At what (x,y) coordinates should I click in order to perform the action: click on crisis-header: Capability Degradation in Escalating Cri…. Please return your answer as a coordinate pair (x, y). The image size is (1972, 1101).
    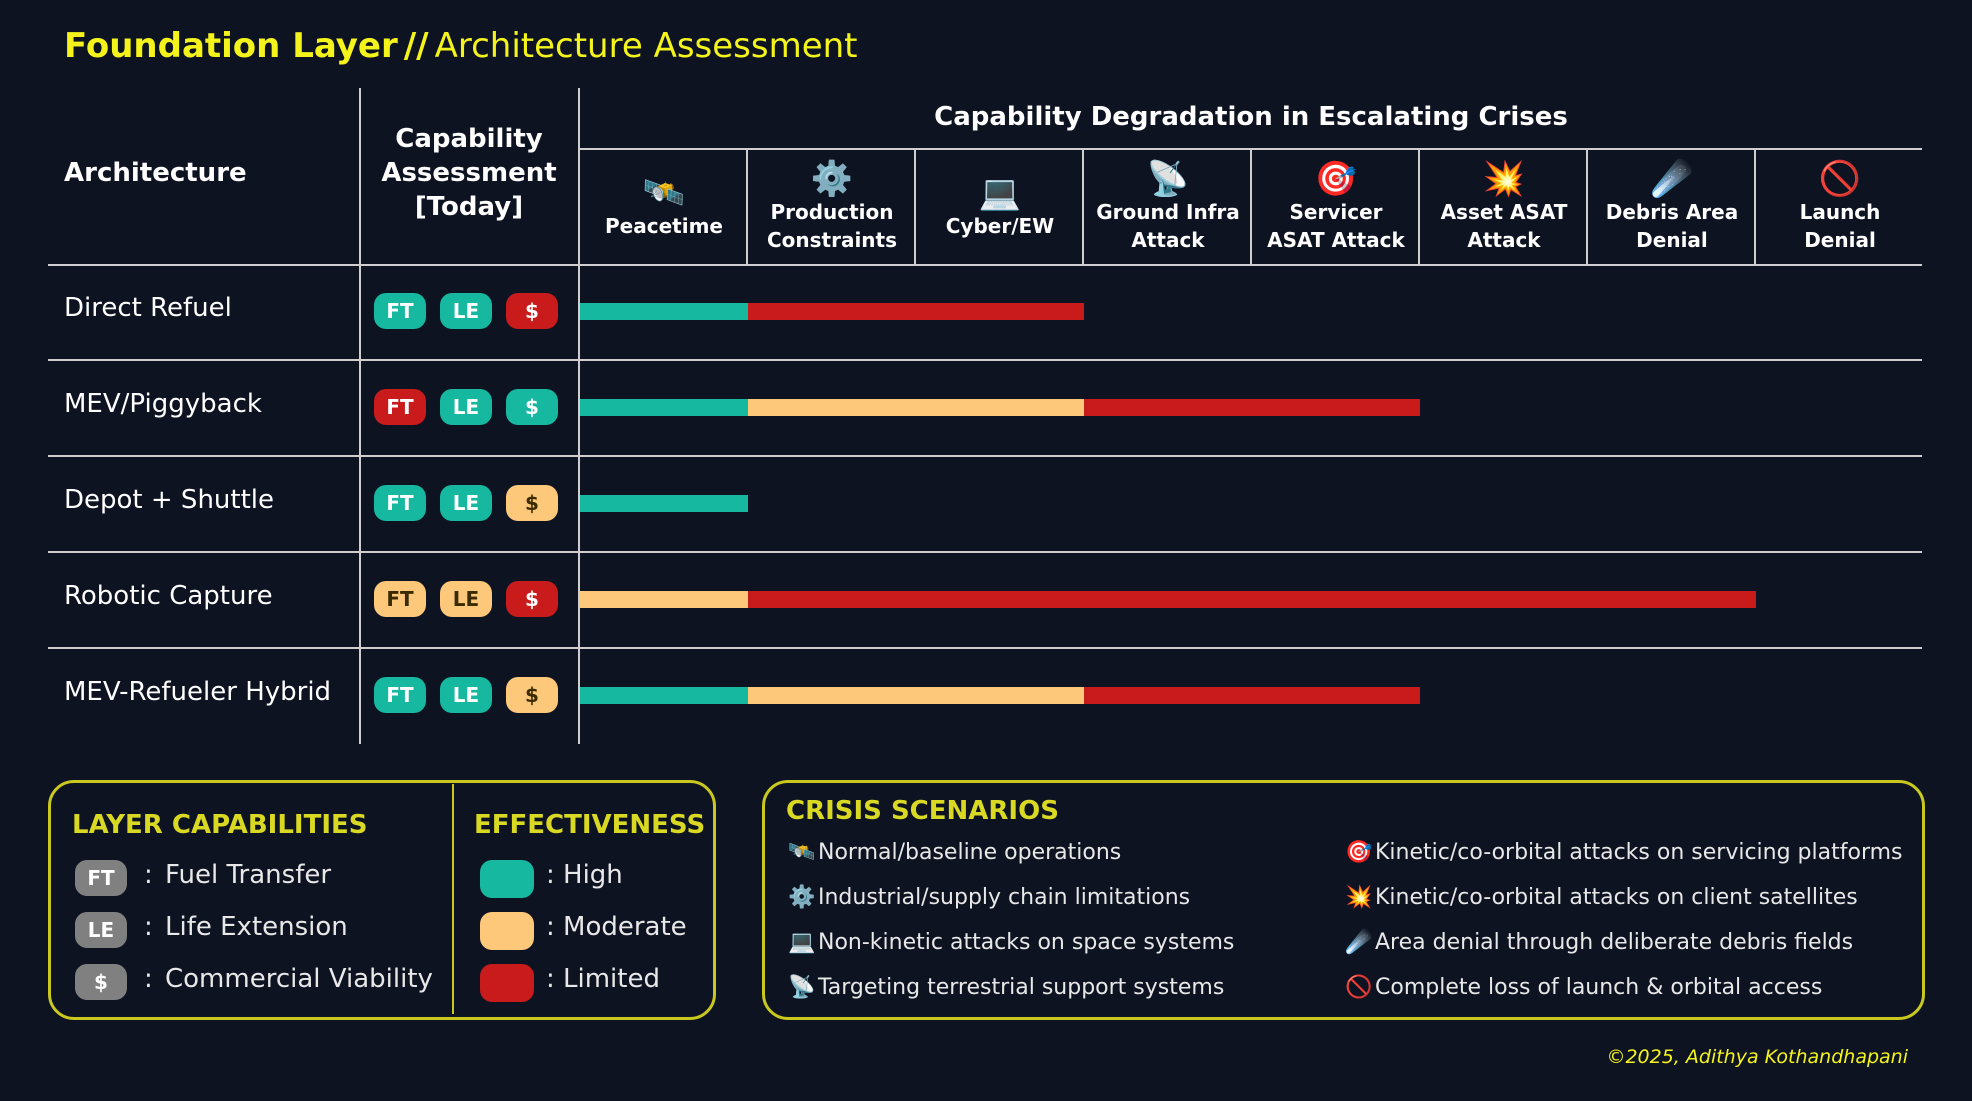
    Looking at the image, I should click on (1251, 117).